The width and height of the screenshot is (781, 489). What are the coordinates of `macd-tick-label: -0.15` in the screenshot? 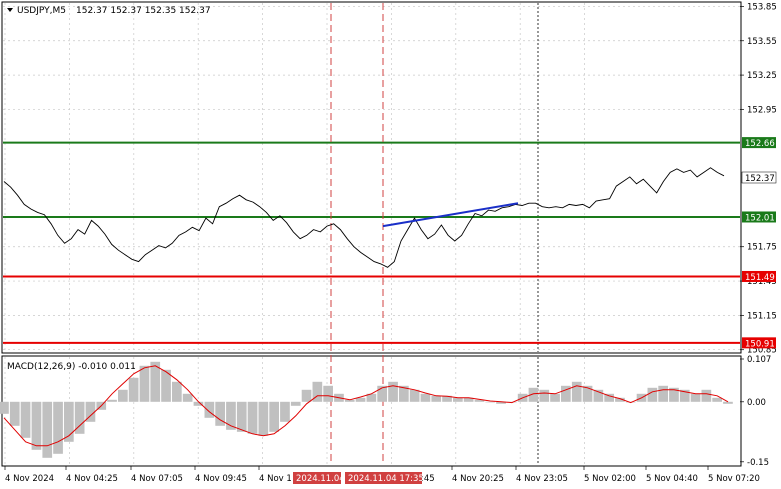 It's located at (758, 463).